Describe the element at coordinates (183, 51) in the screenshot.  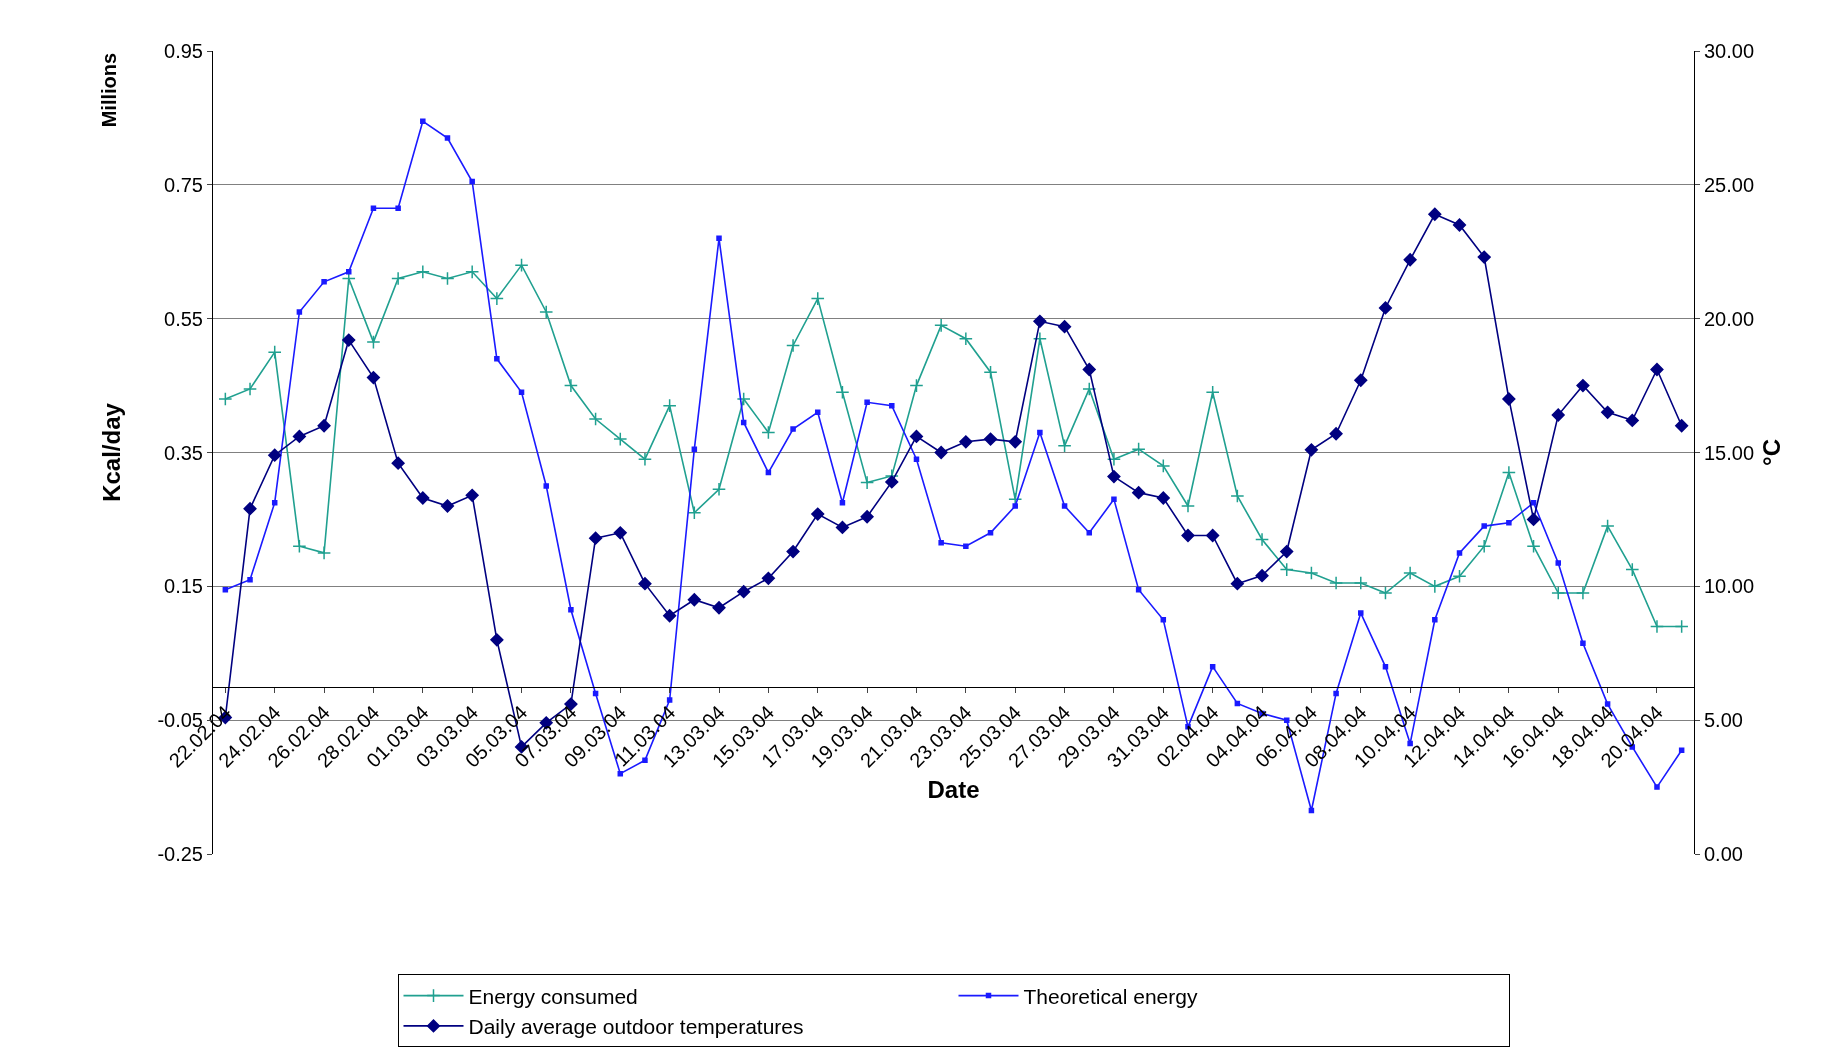
I see `y-tick-label: 0.95` at that location.